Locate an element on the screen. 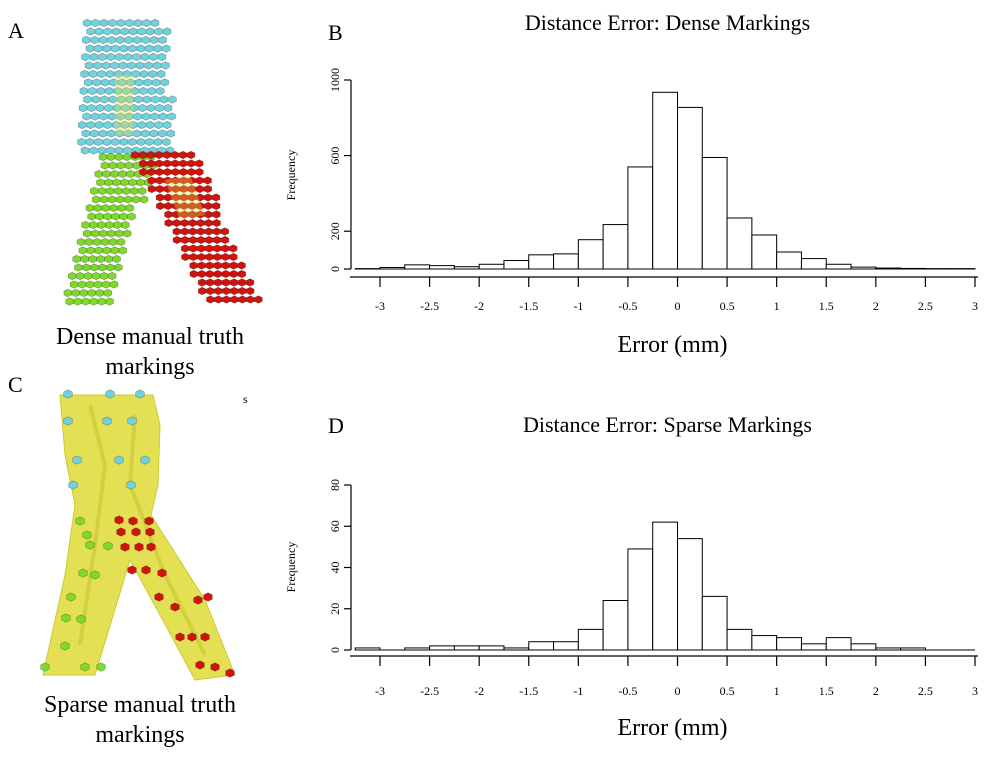  dense-caption: Dense manual truth markings is located at coordinates (150, 352).